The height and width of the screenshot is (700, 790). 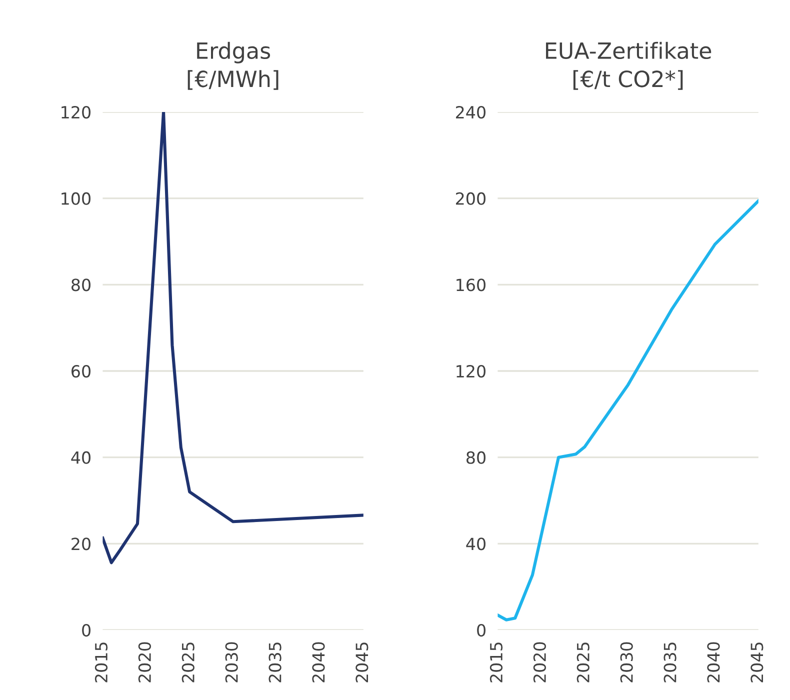 What do you see at coordinates (233, 66) in the screenshot?
I see `chart-title: Erdgas [€/MWh]` at bounding box center [233, 66].